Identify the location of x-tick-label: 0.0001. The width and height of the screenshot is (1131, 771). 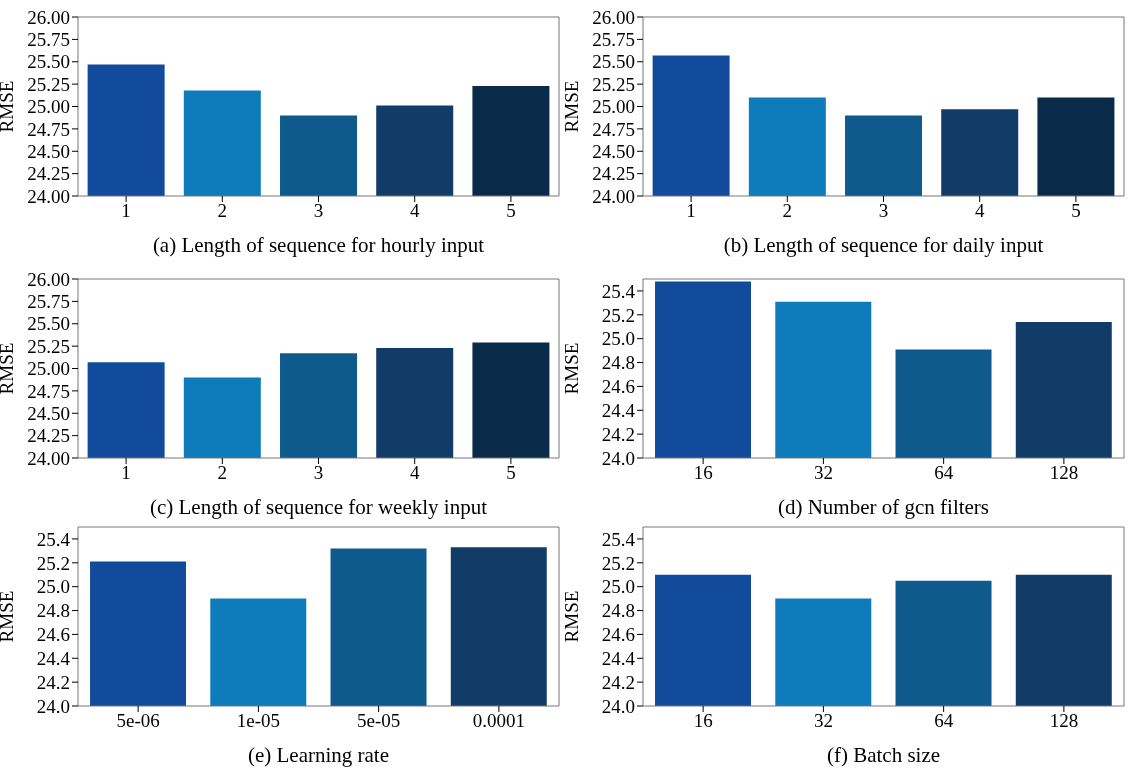
(498, 721).